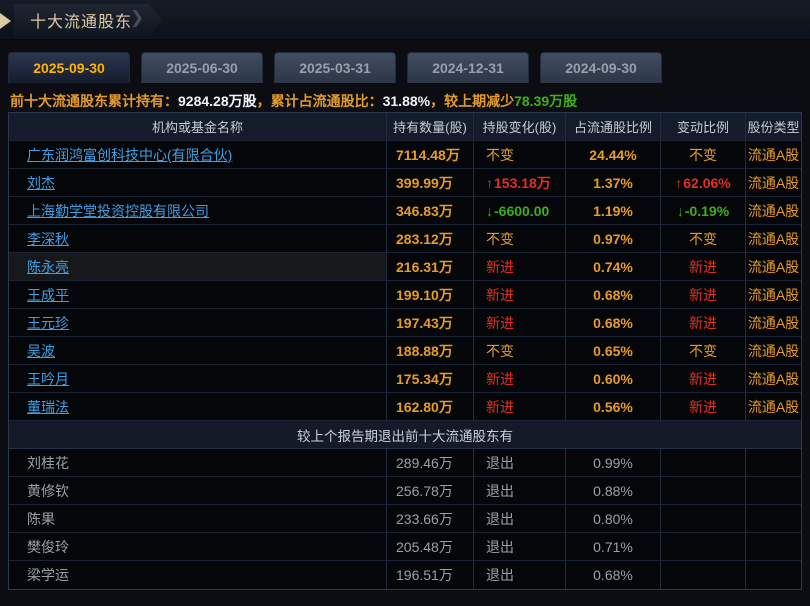  Describe the element at coordinates (680, 210) in the screenshot. I see `down-arrow-icon: ↓` at that location.